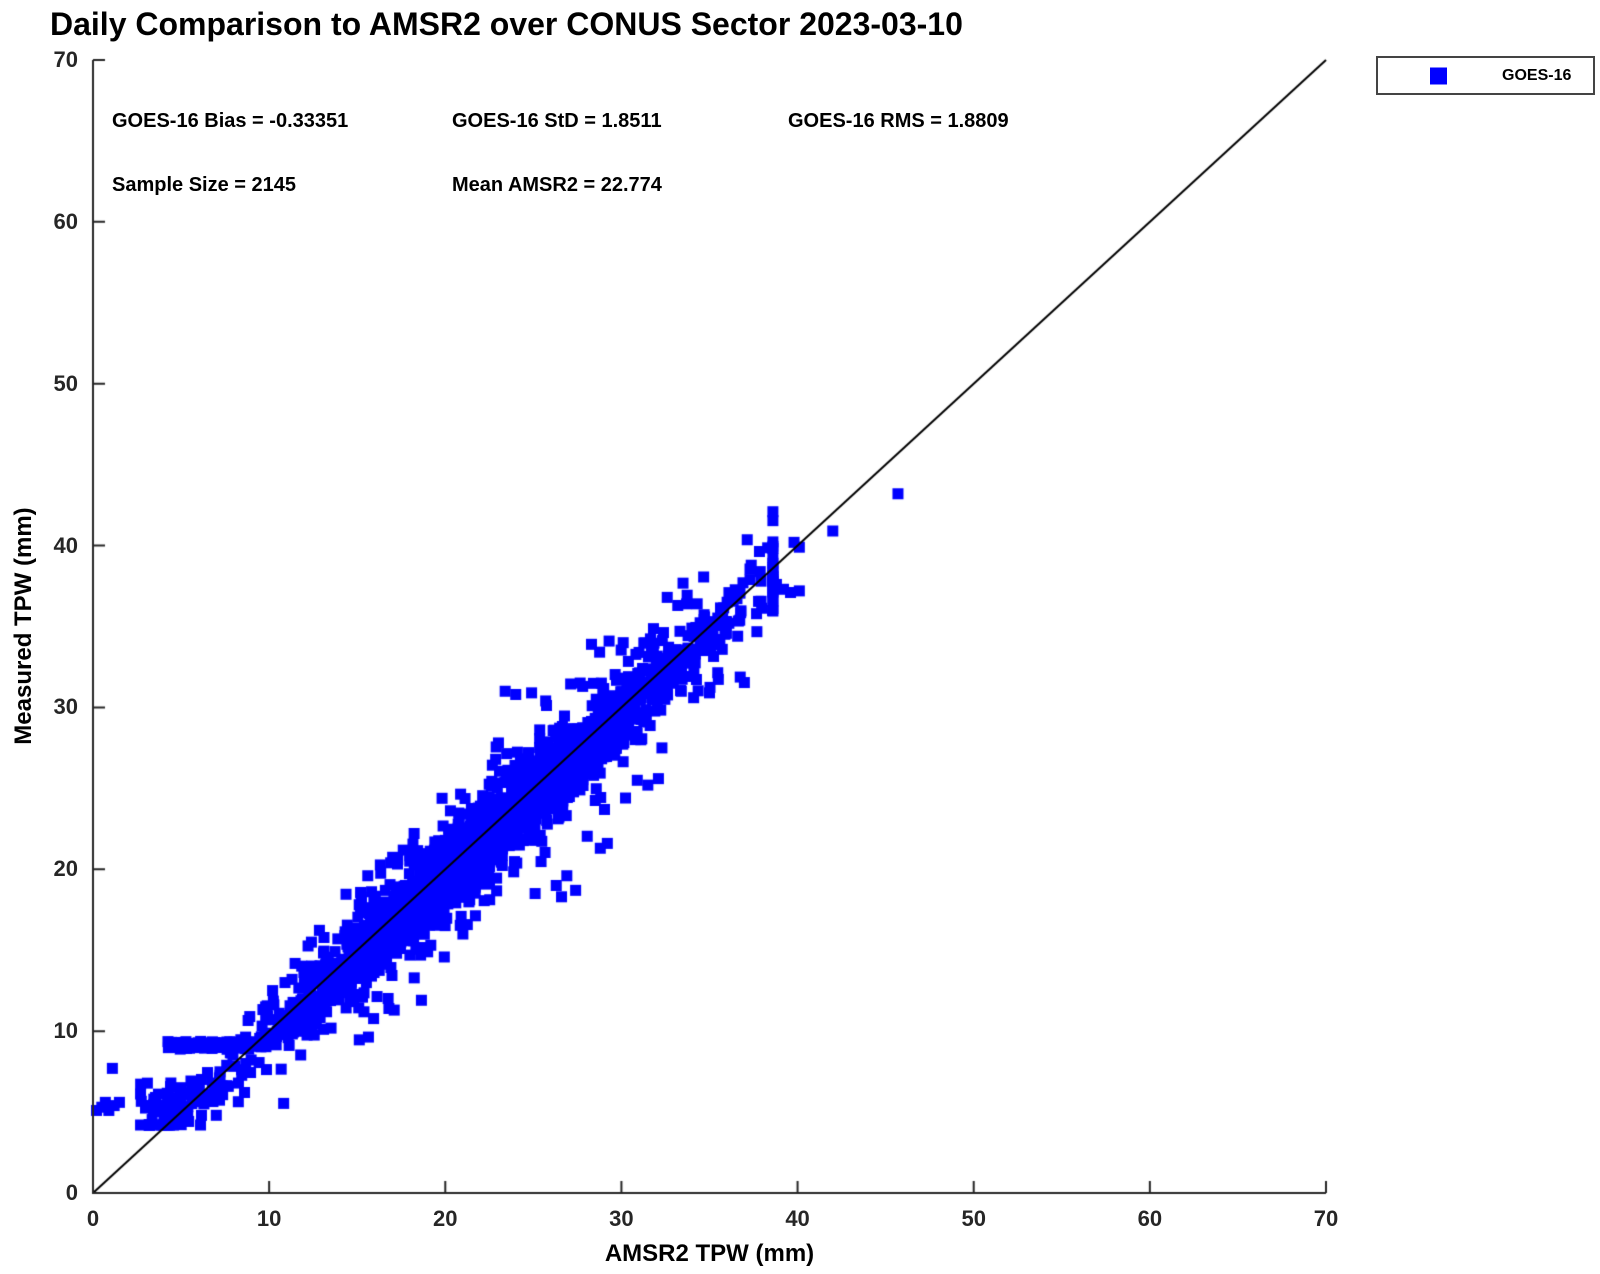 The height and width of the screenshot is (1274, 1600). Describe the element at coordinates (557, 185) in the screenshot. I see `stat-mean-amsr2: Mean AMSR2 = 22.774` at that location.